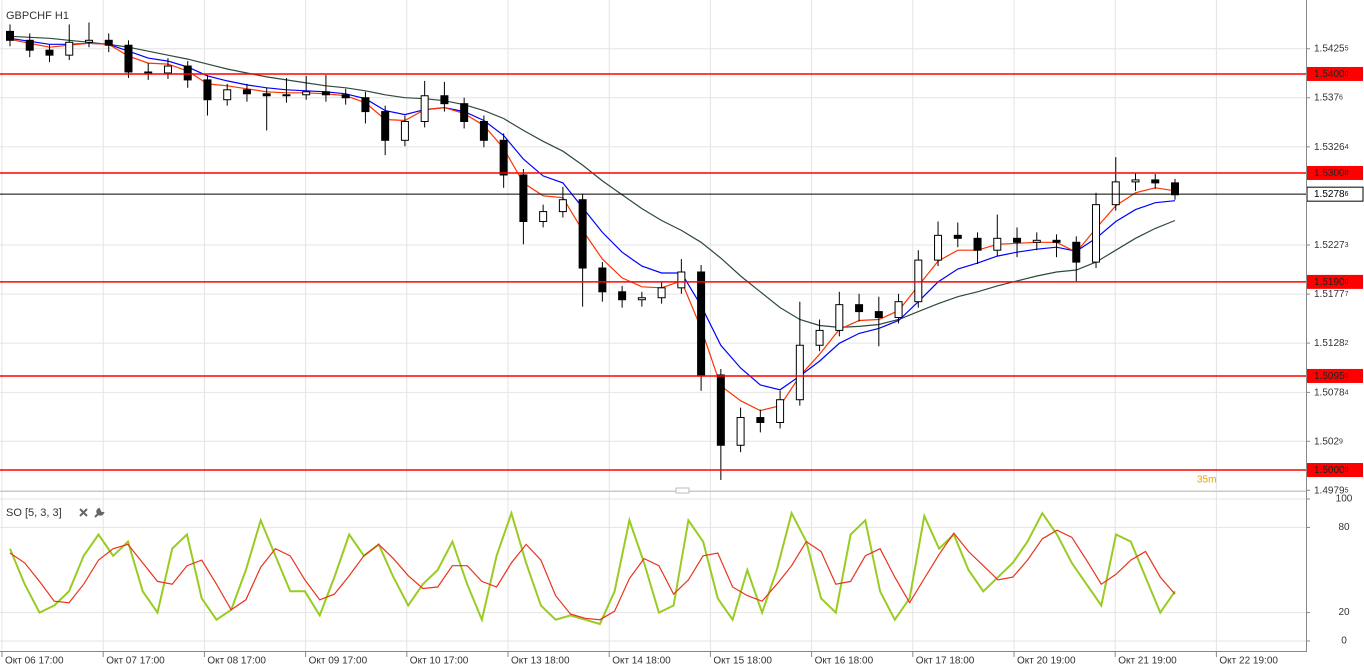 The image size is (1364, 670). I want to click on label-part: 1.5128, so click(1329, 343).